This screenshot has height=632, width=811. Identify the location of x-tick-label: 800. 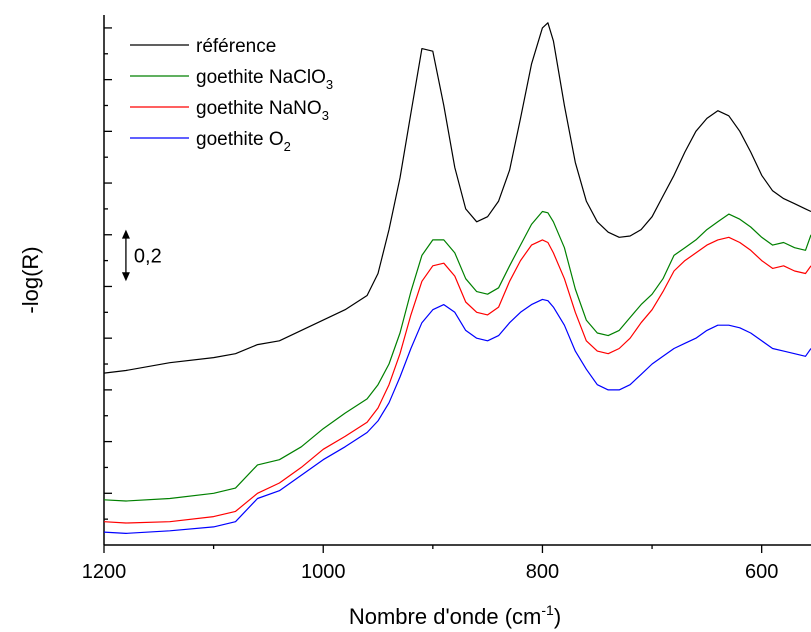
(542, 572).